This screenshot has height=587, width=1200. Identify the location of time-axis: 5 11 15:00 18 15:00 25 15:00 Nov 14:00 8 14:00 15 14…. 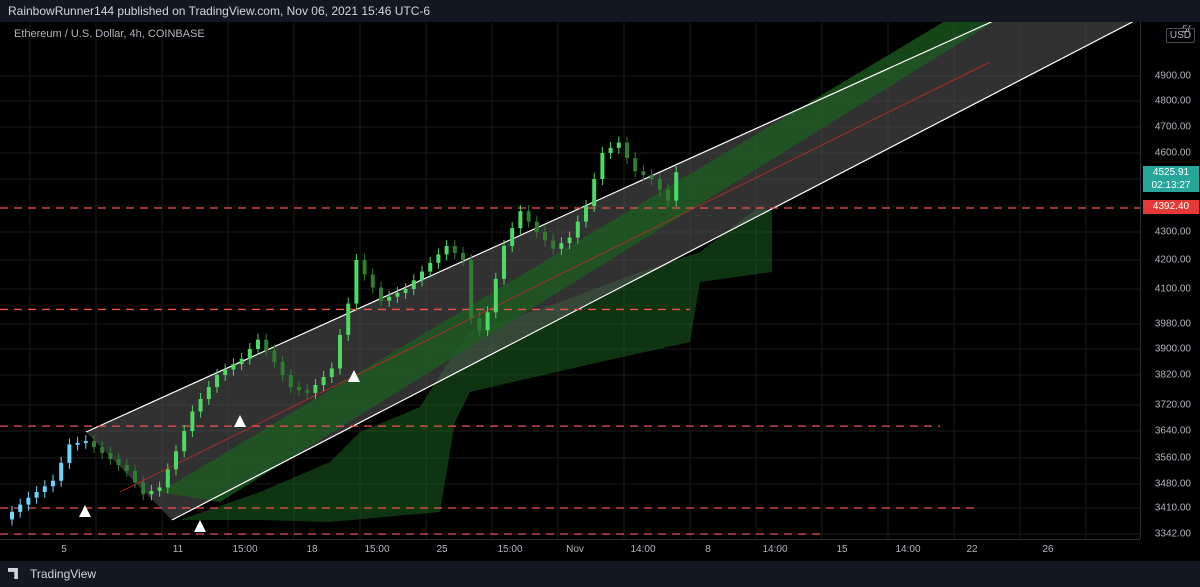
(570, 550).